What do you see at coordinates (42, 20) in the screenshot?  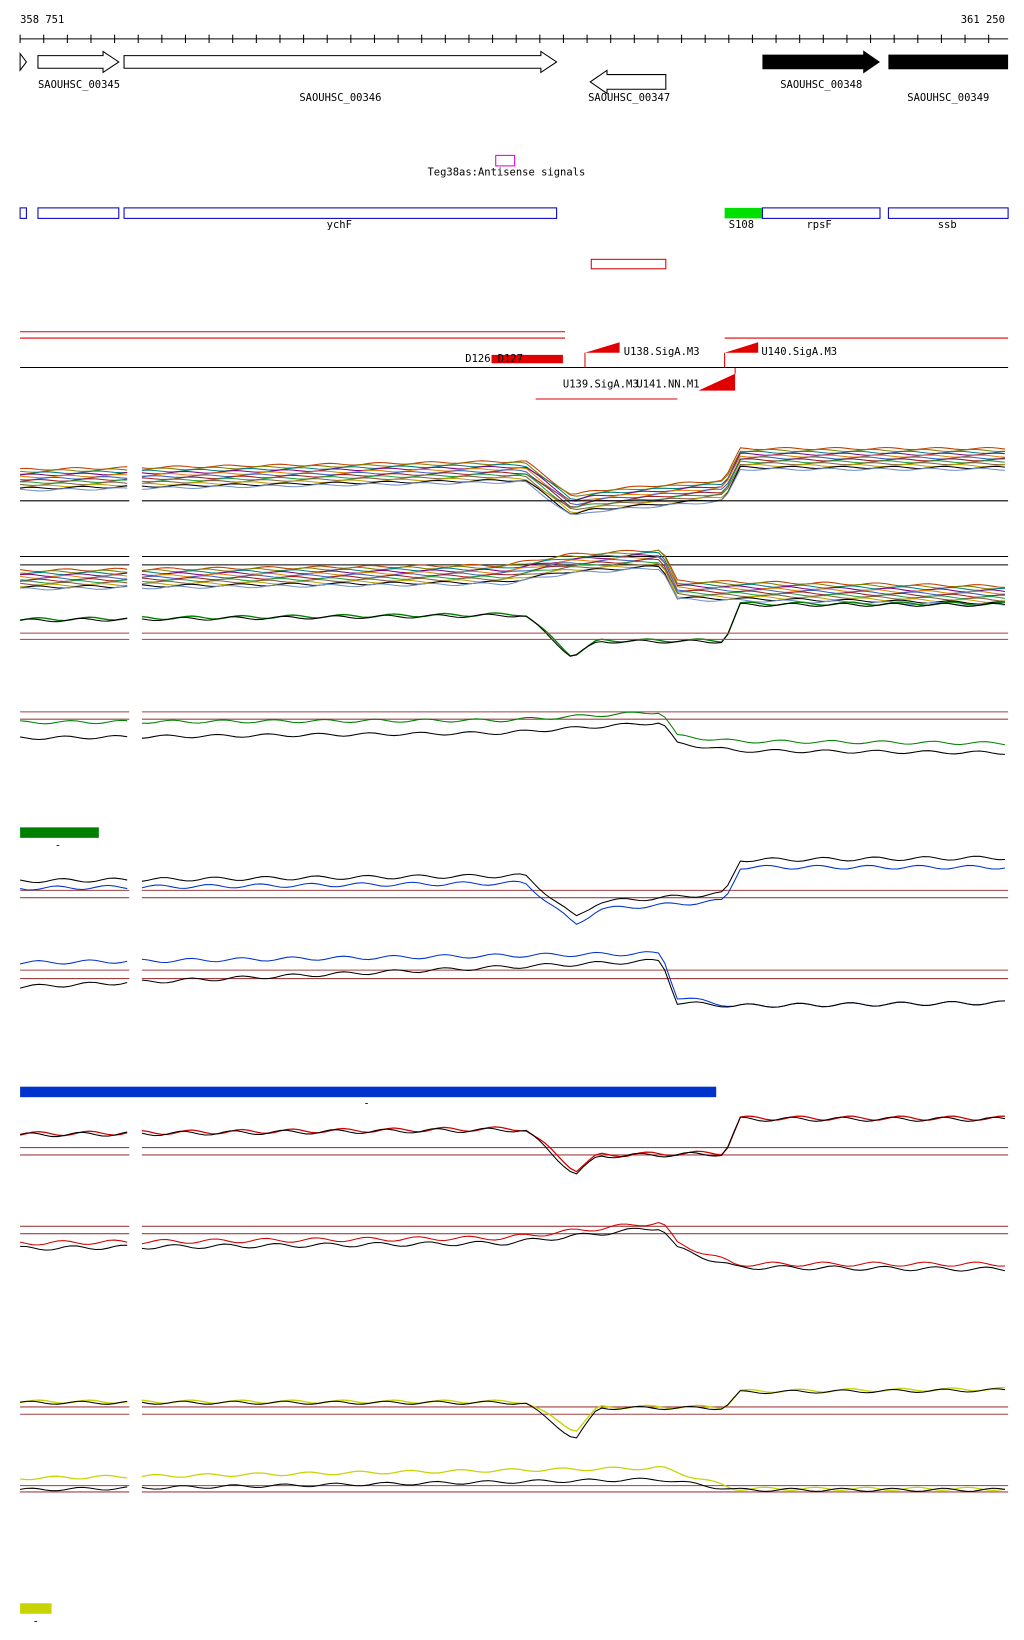 I see `ruler-start: 358 751` at bounding box center [42, 20].